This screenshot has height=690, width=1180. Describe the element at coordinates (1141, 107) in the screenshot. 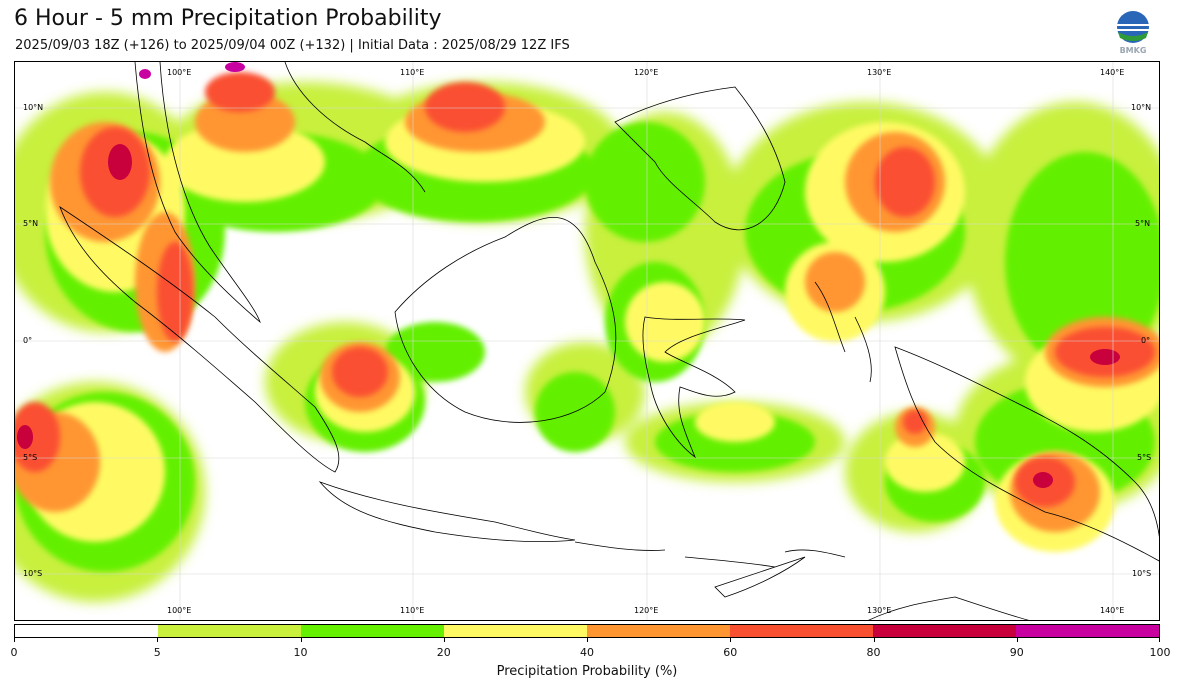

I see `lat-label-right: 10°N` at that location.